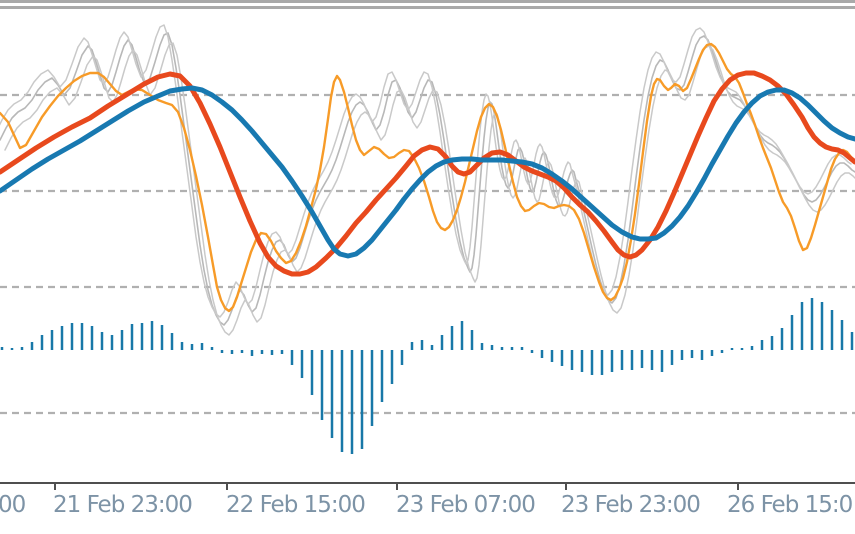 This screenshot has width=855, height=534. What do you see at coordinates (427, 7) in the screenshot?
I see `splitter-line-bottom` at bounding box center [427, 7].